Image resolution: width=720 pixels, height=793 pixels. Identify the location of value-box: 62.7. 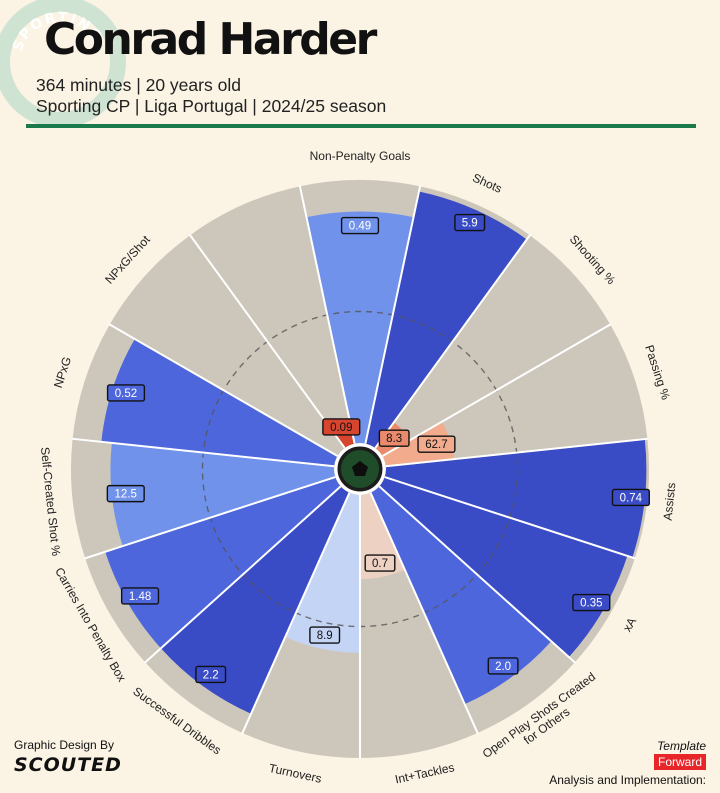
(436, 444).